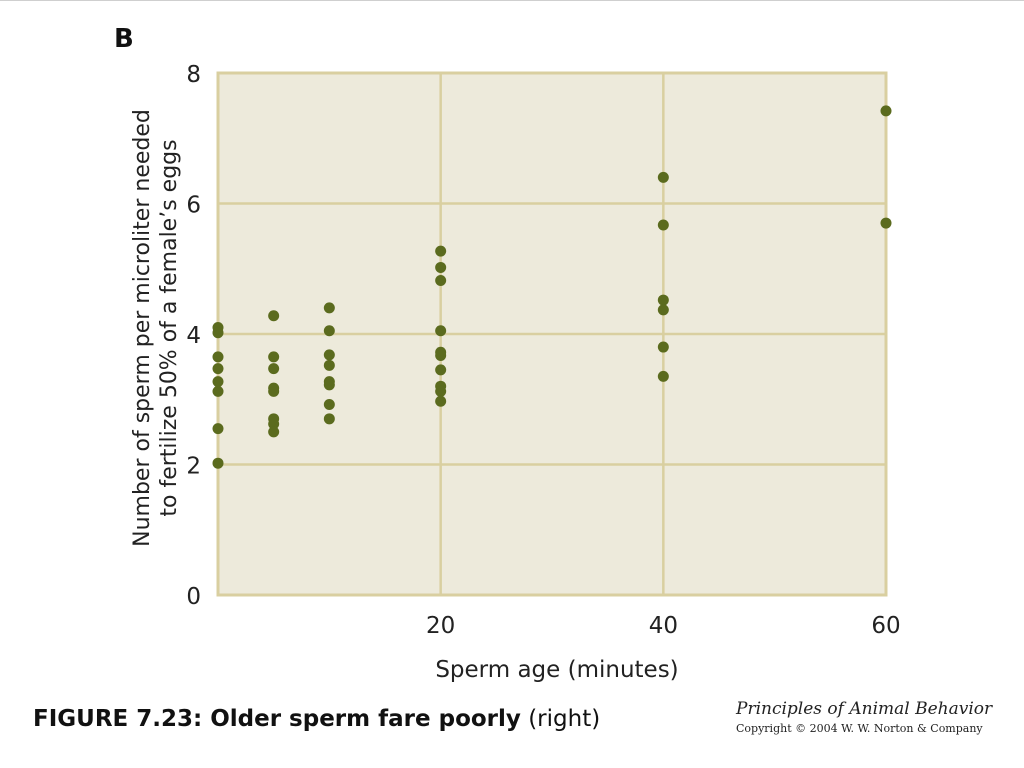 This screenshot has width=1024, height=768. Describe the element at coordinates (142, 328) in the screenshot. I see `y-axis-label-line-1: Number of sperm per microliter needed` at that location.